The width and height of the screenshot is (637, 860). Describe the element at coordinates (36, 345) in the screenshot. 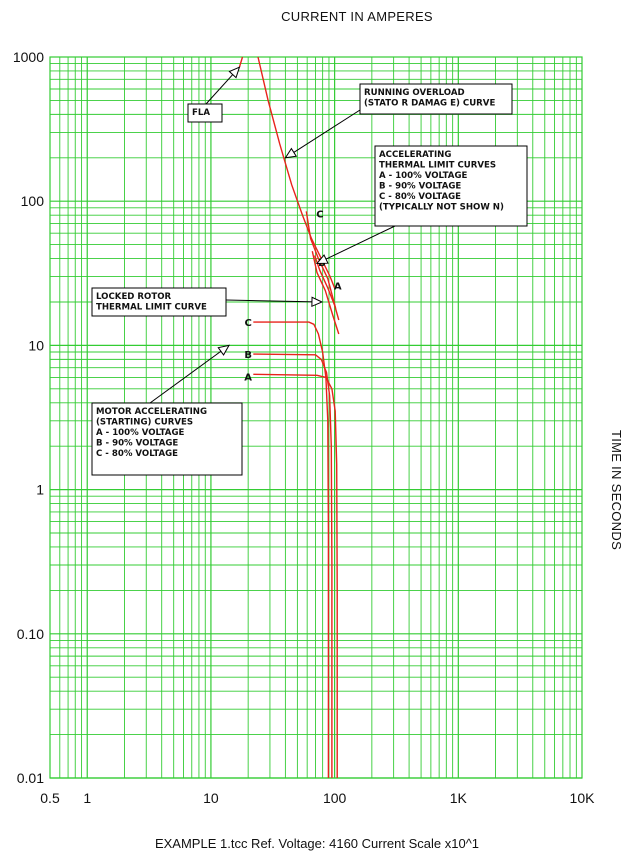

I see `y-tick-label: 10` at that location.